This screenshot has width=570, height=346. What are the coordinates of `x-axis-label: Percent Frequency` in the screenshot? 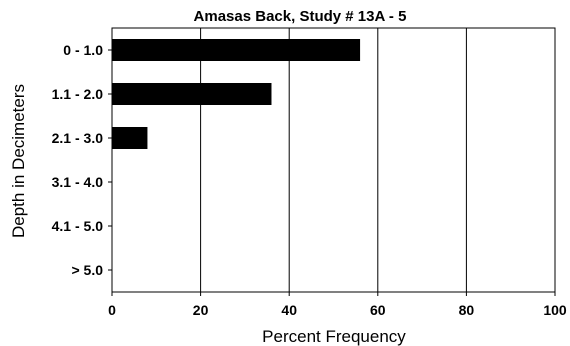 It's located at (334, 336).